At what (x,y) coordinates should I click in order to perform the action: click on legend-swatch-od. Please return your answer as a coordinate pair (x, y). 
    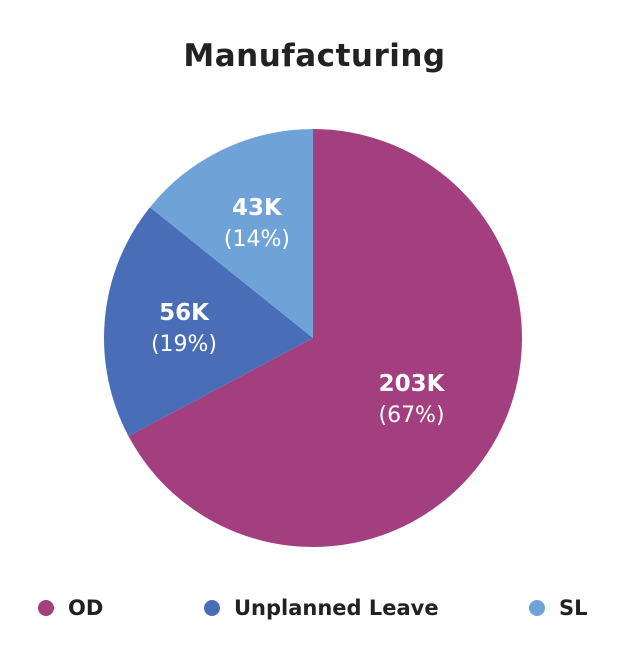
    Looking at the image, I should click on (46, 608).